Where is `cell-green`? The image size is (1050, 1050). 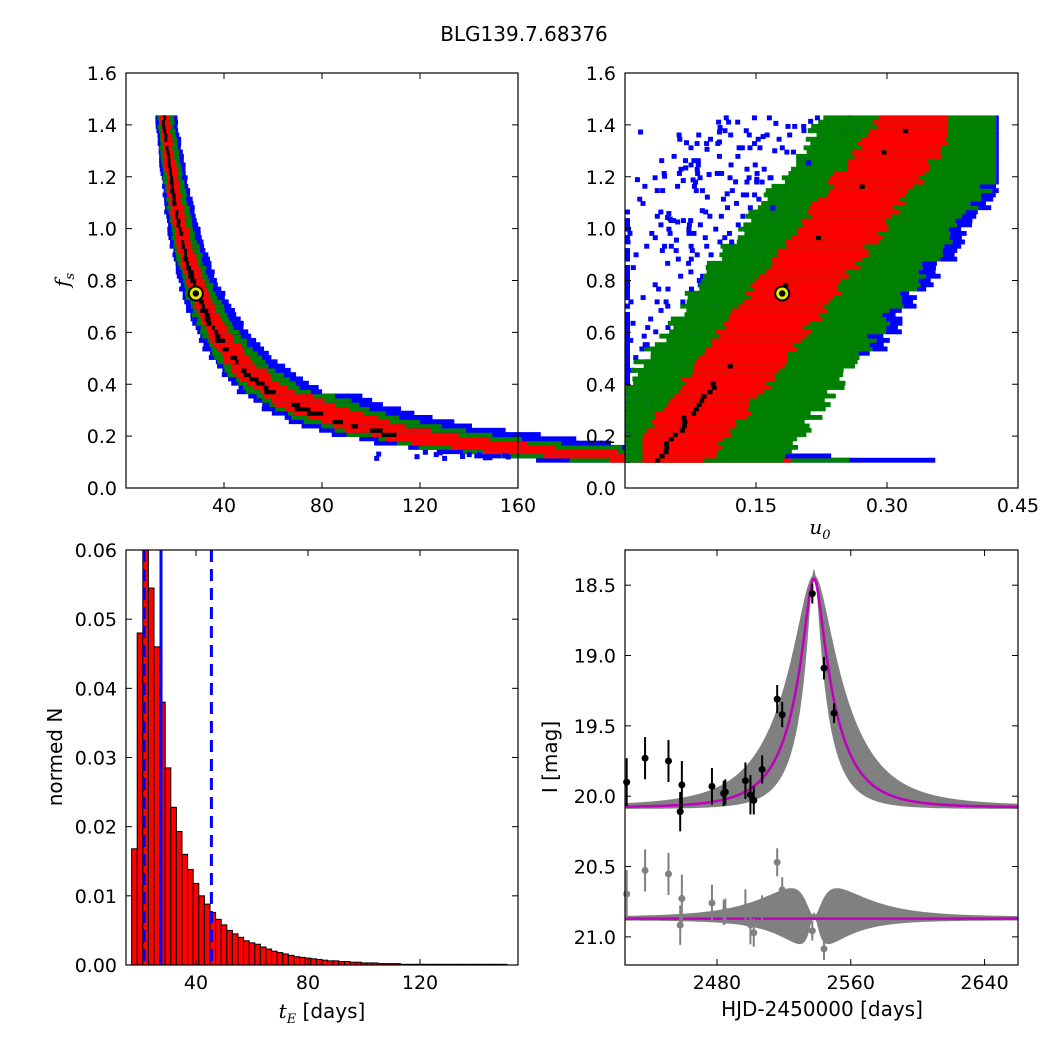
cell-green is located at coordinates (704, 460).